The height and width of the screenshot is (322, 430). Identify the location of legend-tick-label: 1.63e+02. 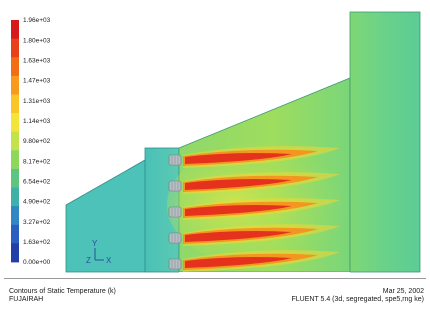
(37, 242).